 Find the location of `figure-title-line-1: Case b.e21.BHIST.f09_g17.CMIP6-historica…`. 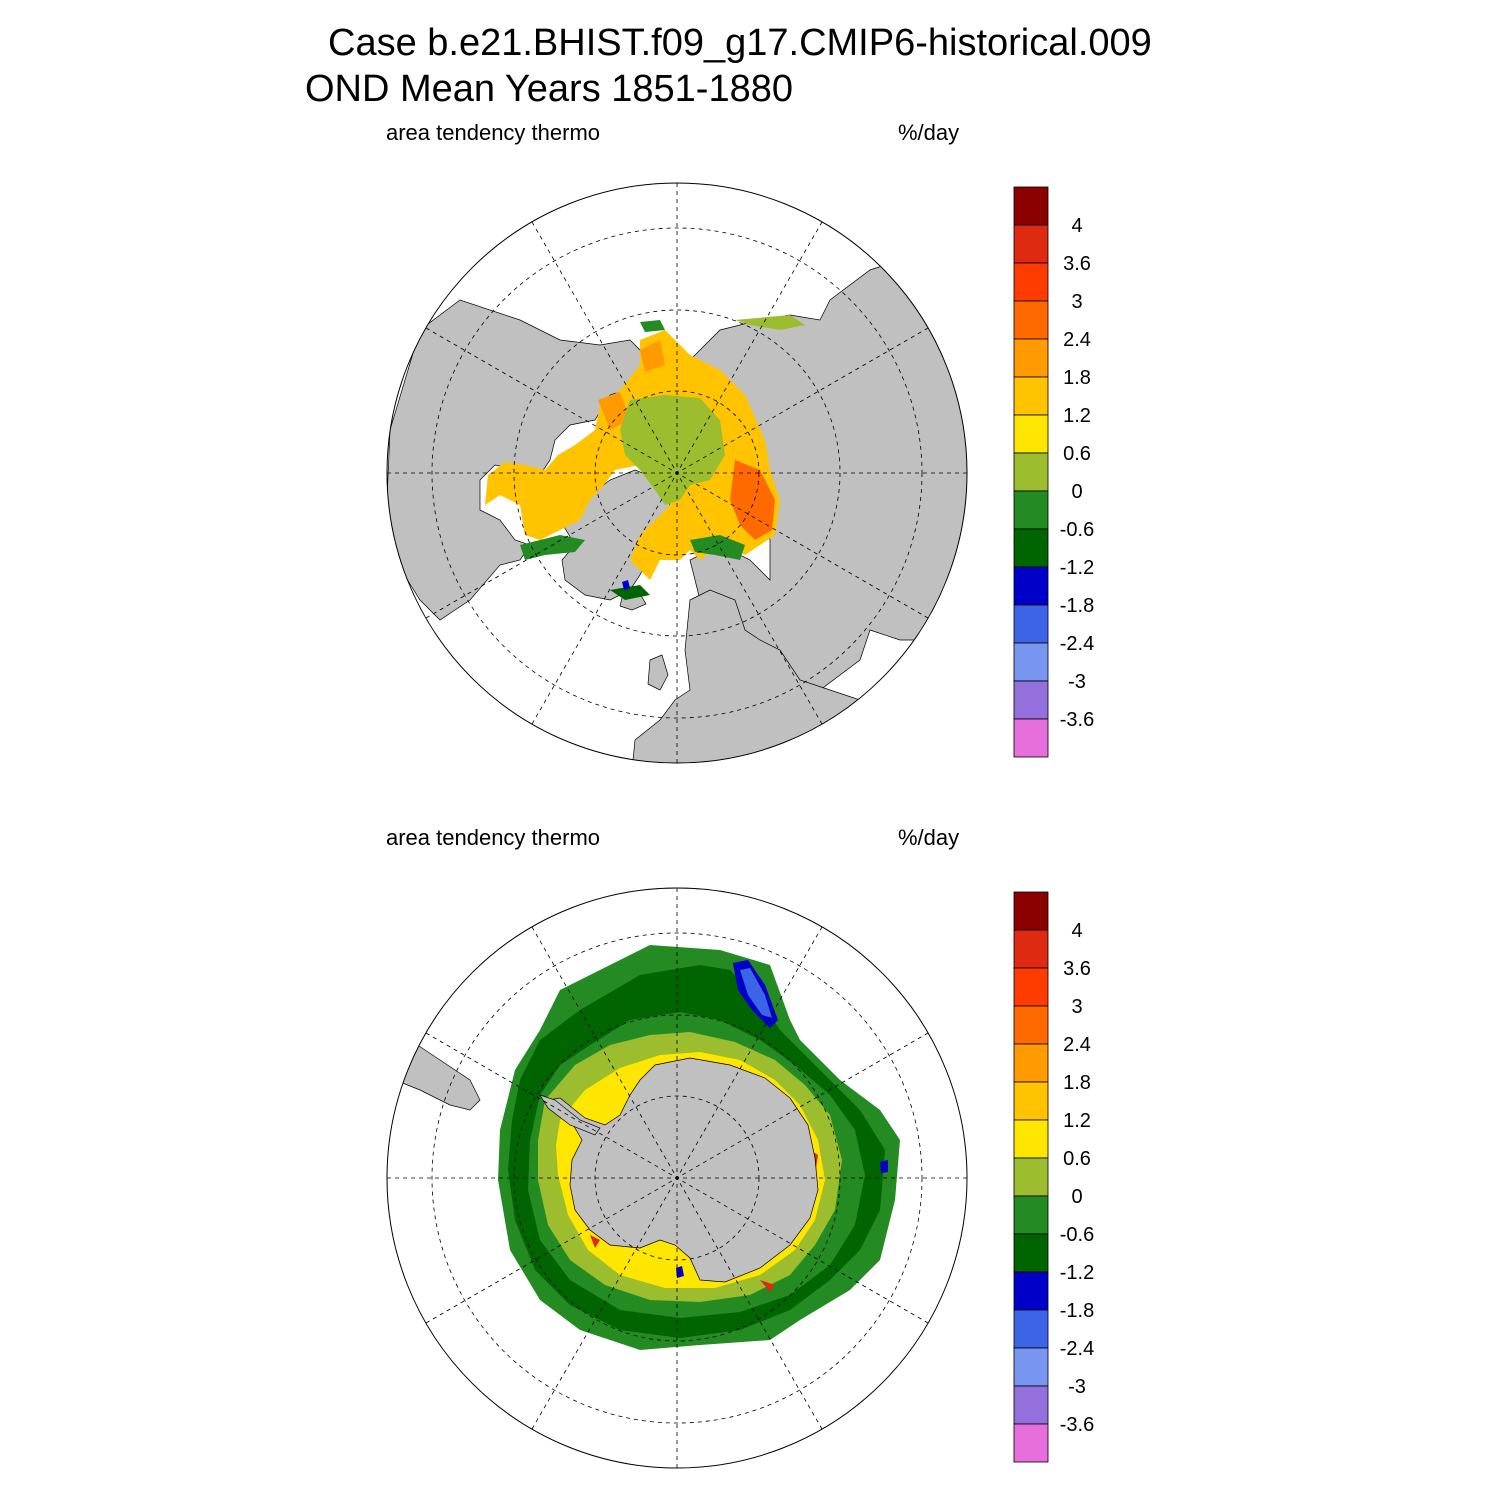

figure-title-line-1: Case b.e21.BHIST.f09_g17.CMIP6-historica… is located at coordinates (740, 43).